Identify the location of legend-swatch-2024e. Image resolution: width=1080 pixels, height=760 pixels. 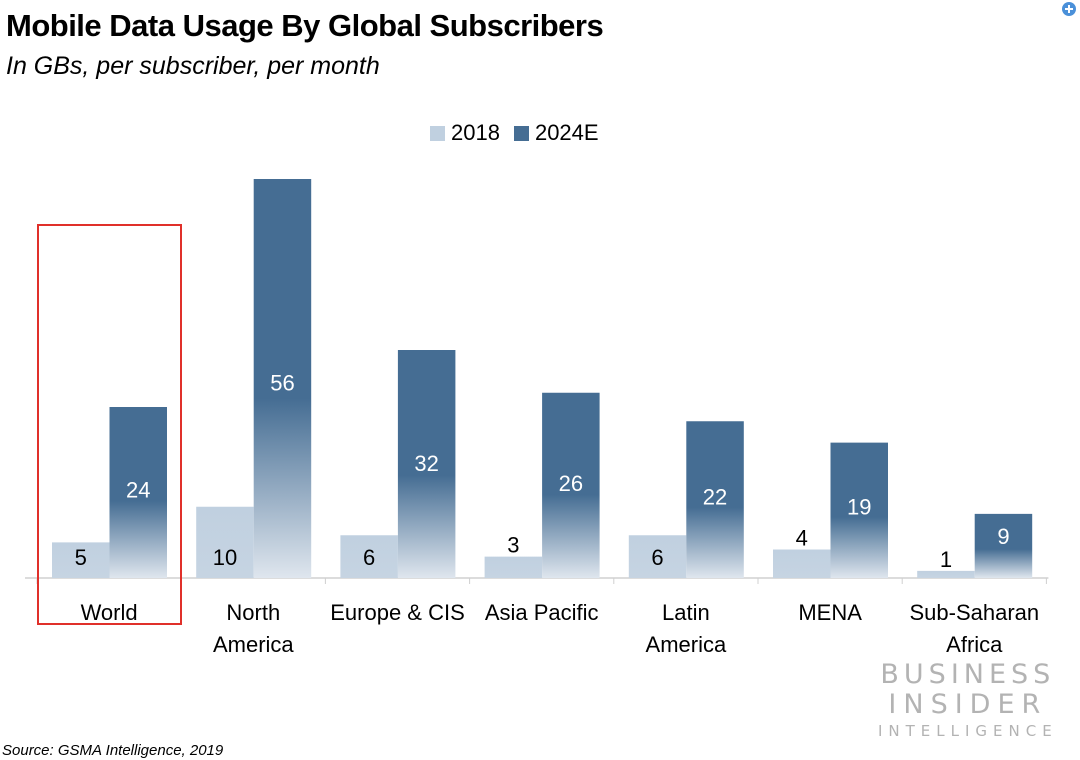
(521, 133).